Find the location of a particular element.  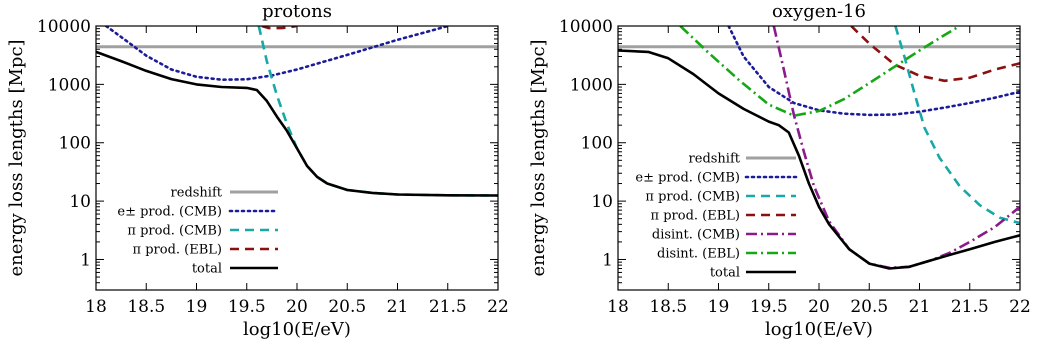

chart-title: protons is located at coordinates (297, 11).